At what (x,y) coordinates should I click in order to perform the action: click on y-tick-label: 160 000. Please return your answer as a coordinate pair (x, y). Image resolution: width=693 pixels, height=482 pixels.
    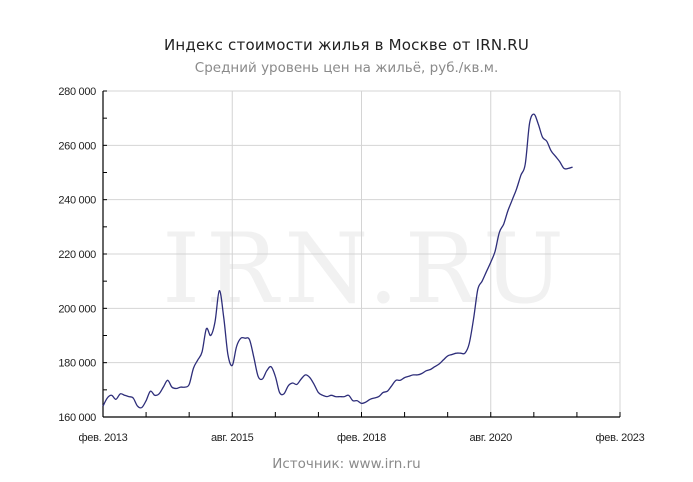
    Looking at the image, I should click on (77, 418).